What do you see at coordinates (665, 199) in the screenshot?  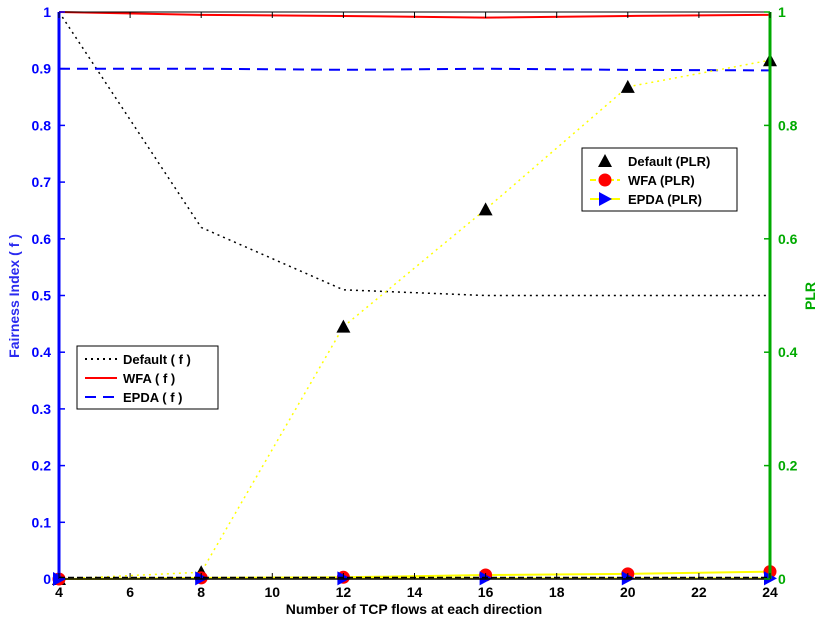 I see `legend-plr-label: EPDA (PLR)` at bounding box center [665, 199].